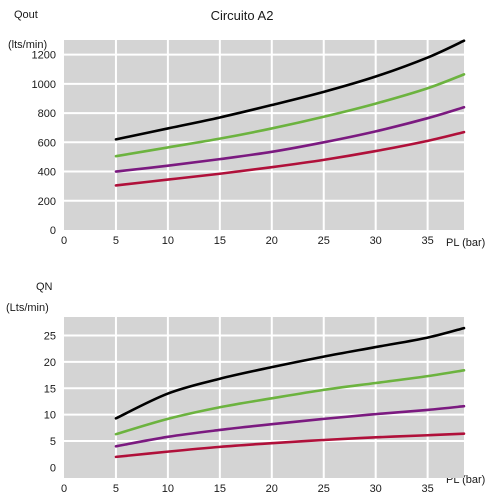  What do you see at coordinates (53, 442) in the screenshot?
I see `chart2-y-tick-label: 5` at bounding box center [53, 442].